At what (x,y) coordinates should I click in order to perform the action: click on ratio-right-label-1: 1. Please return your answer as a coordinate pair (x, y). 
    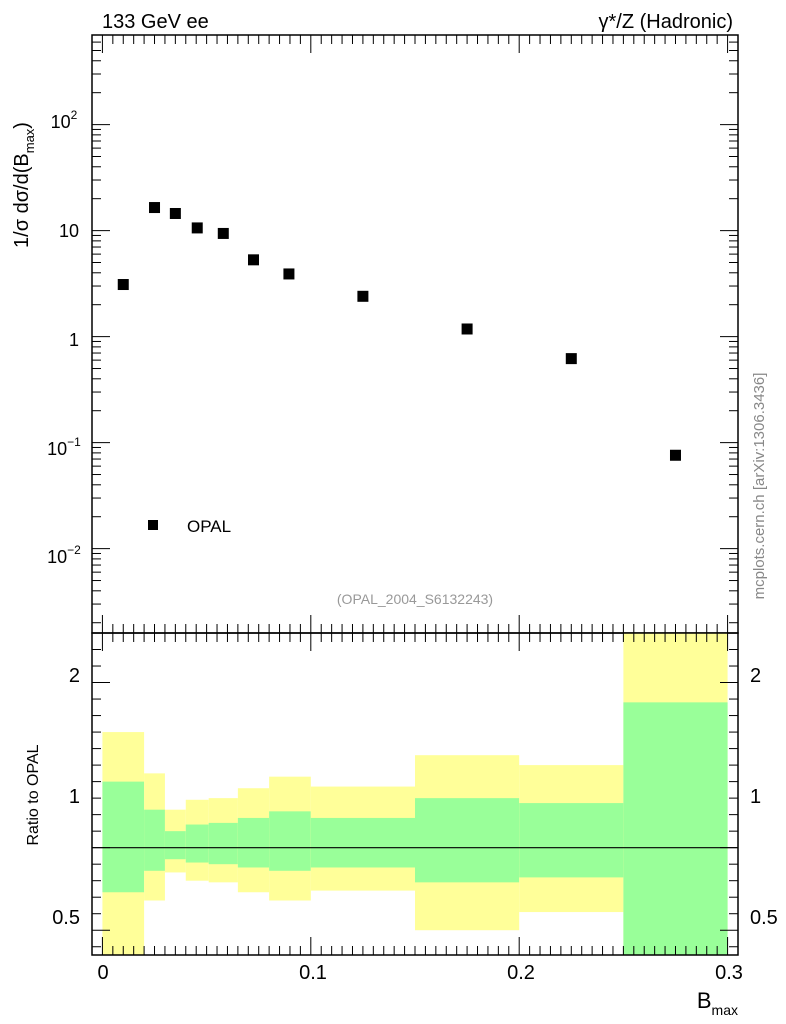
    Looking at the image, I should click on (755, 797).